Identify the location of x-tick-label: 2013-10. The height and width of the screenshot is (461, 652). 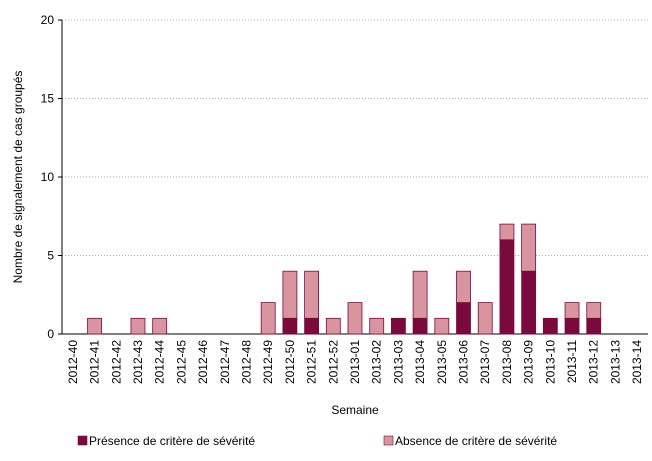
(550, 362).